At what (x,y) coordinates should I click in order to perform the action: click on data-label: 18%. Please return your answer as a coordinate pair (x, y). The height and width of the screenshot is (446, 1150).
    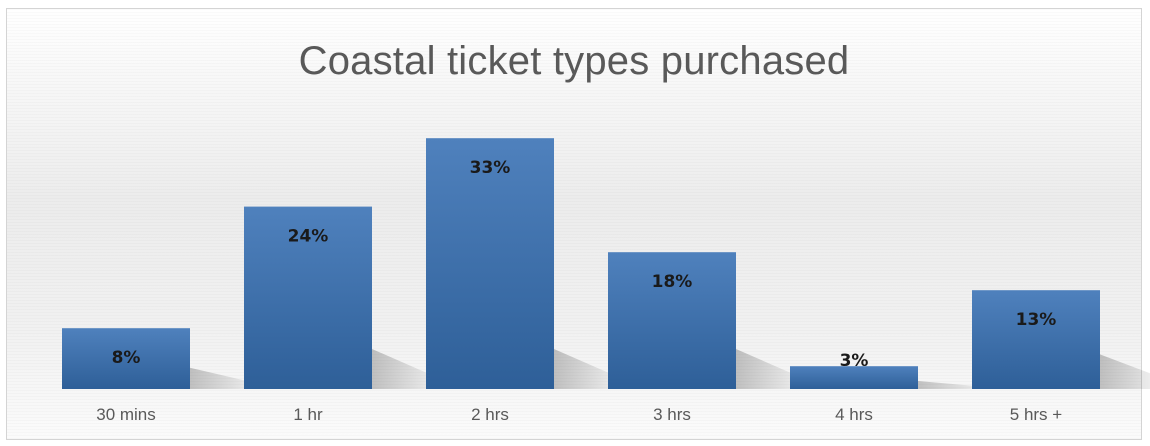
    Looking at the image, I should click on (672, 282).